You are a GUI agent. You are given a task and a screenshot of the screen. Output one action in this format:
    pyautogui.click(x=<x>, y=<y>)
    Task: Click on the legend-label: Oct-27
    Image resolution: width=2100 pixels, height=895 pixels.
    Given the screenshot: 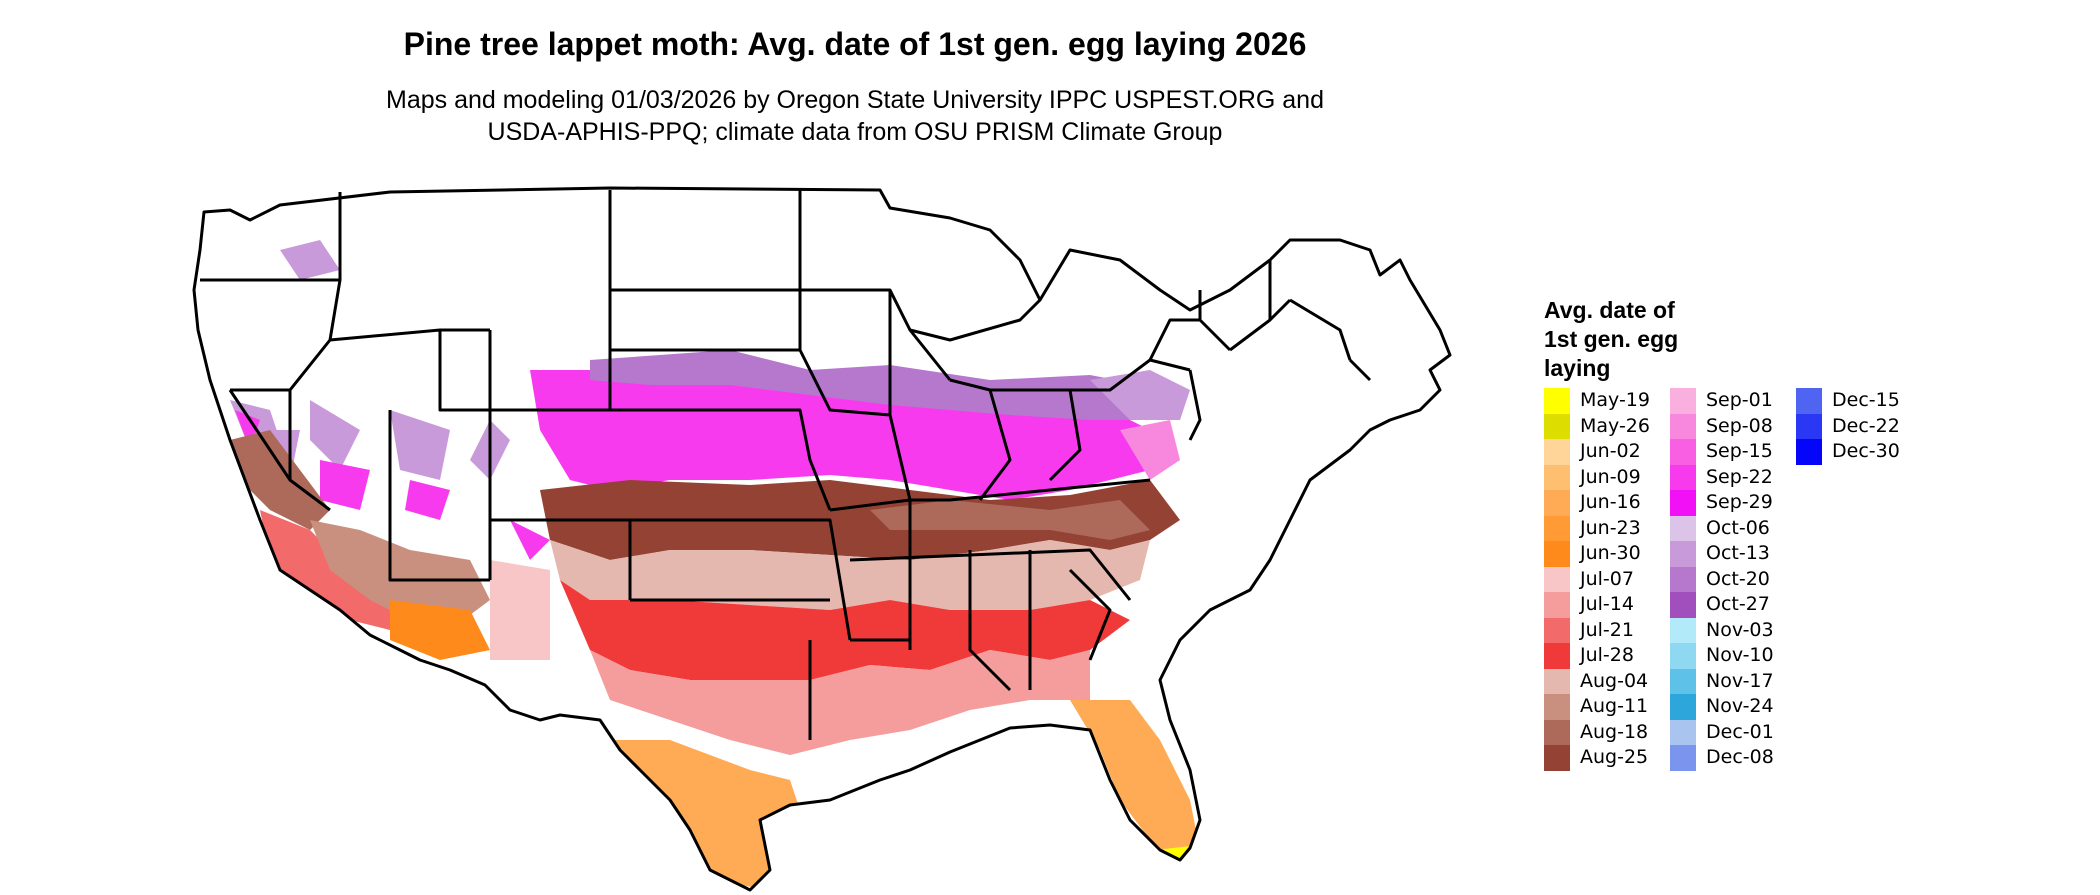 What is the action you would take?
    pyautogui.click(x=1738, y=604)
    